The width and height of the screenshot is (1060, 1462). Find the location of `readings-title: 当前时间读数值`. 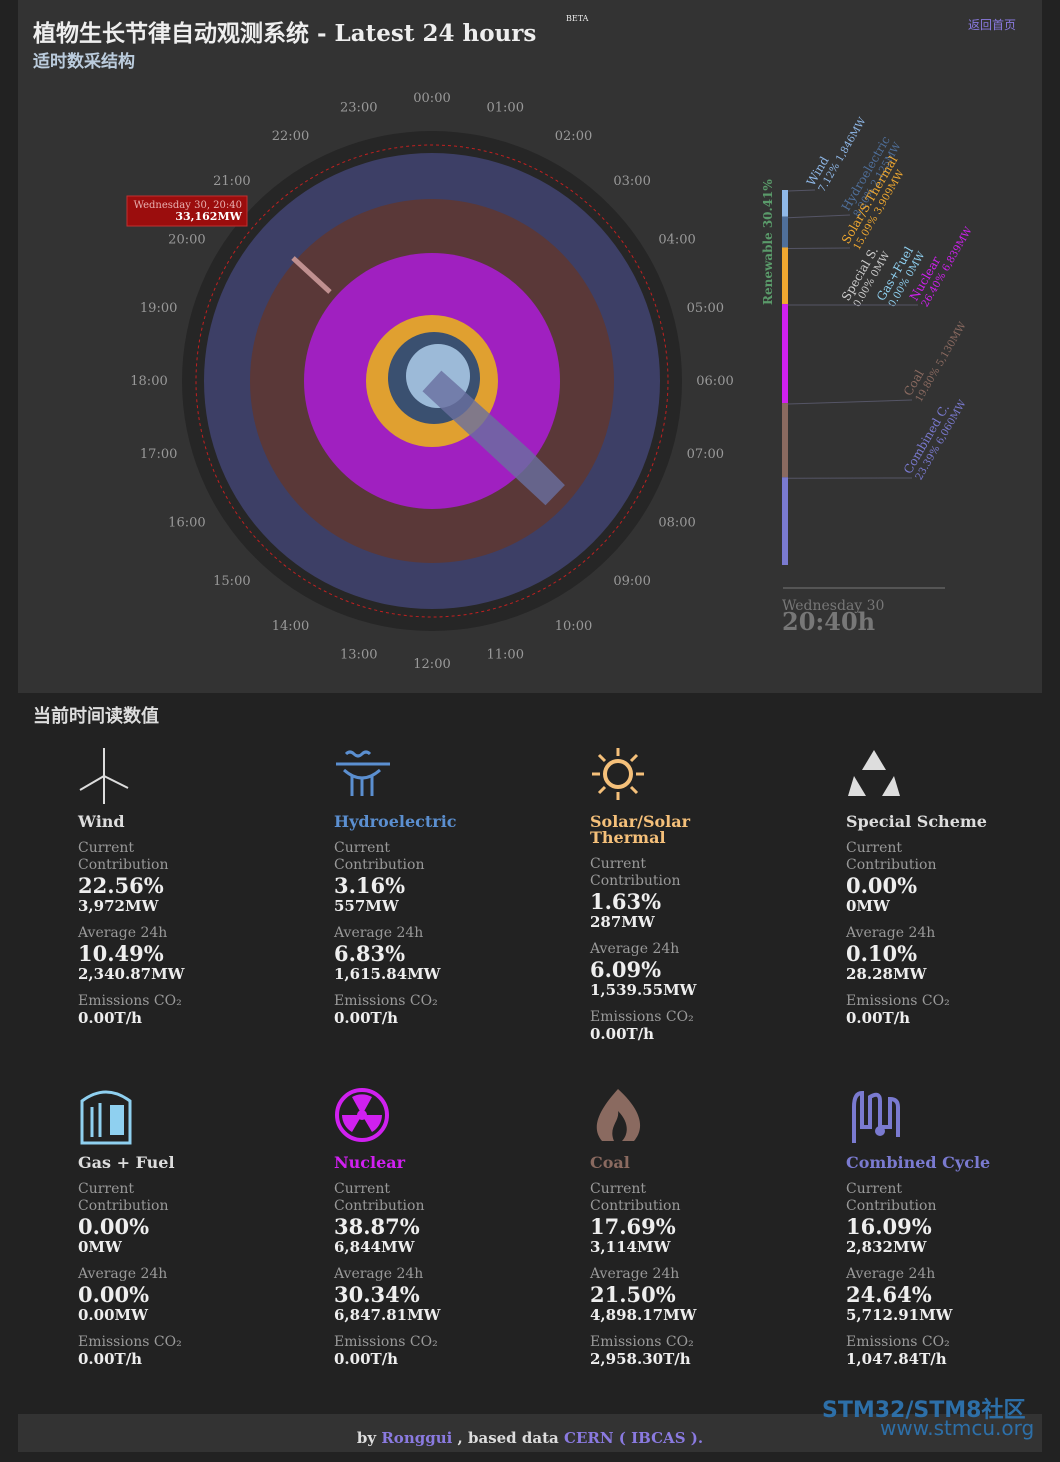

readings-title: 当前时间读数值 is located at coordinates (96, 715).